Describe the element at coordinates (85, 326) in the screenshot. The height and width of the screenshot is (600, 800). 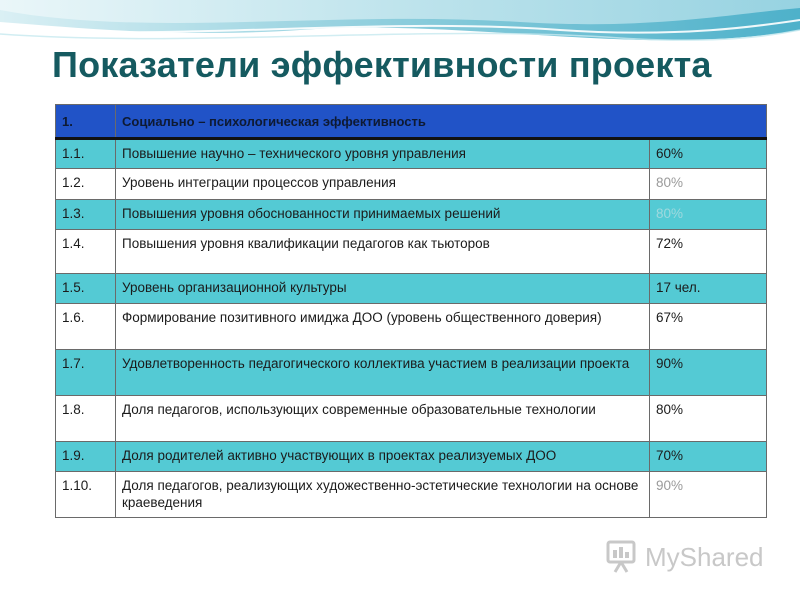
I see `row-number: 1.6.` at that location.